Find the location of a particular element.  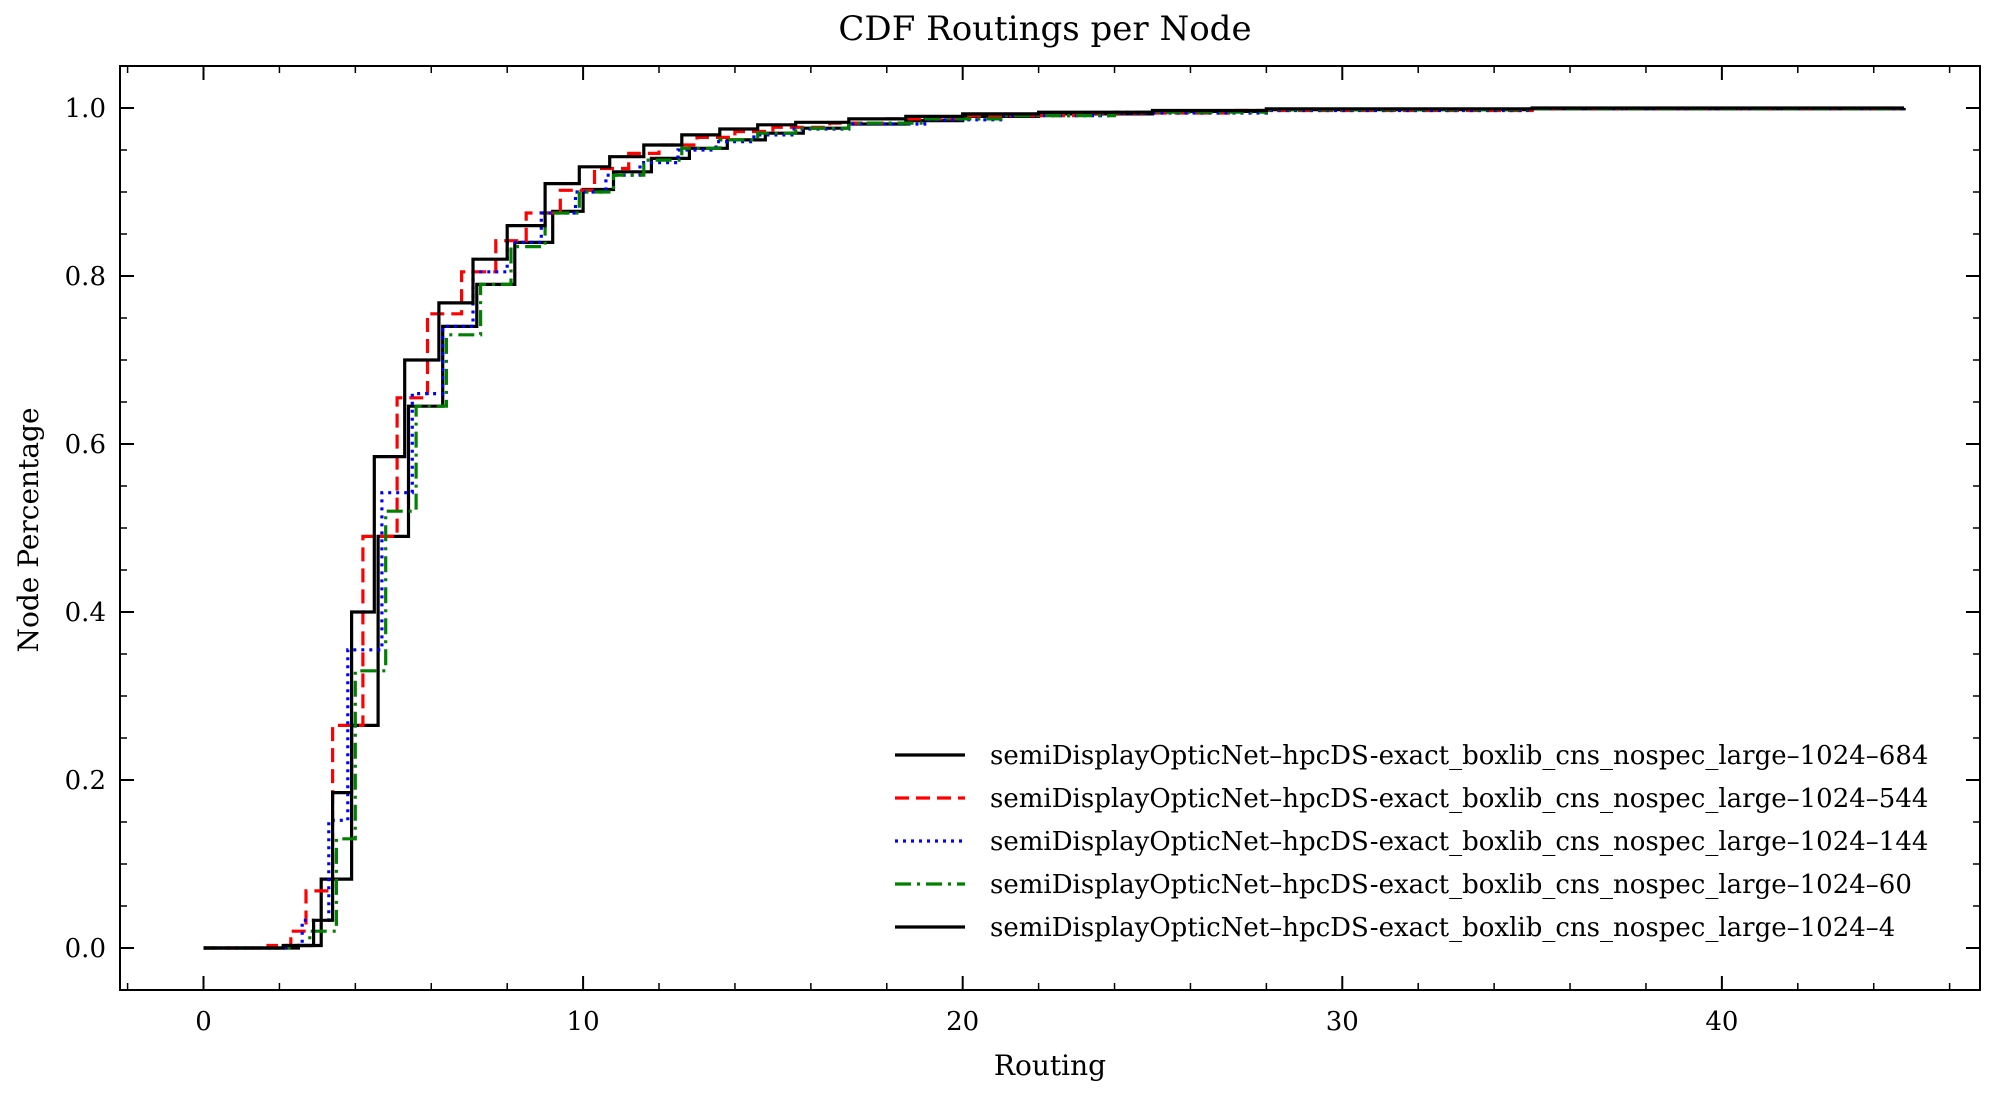

y-tick-label: 0.6 is located at coordinates (85, 445).